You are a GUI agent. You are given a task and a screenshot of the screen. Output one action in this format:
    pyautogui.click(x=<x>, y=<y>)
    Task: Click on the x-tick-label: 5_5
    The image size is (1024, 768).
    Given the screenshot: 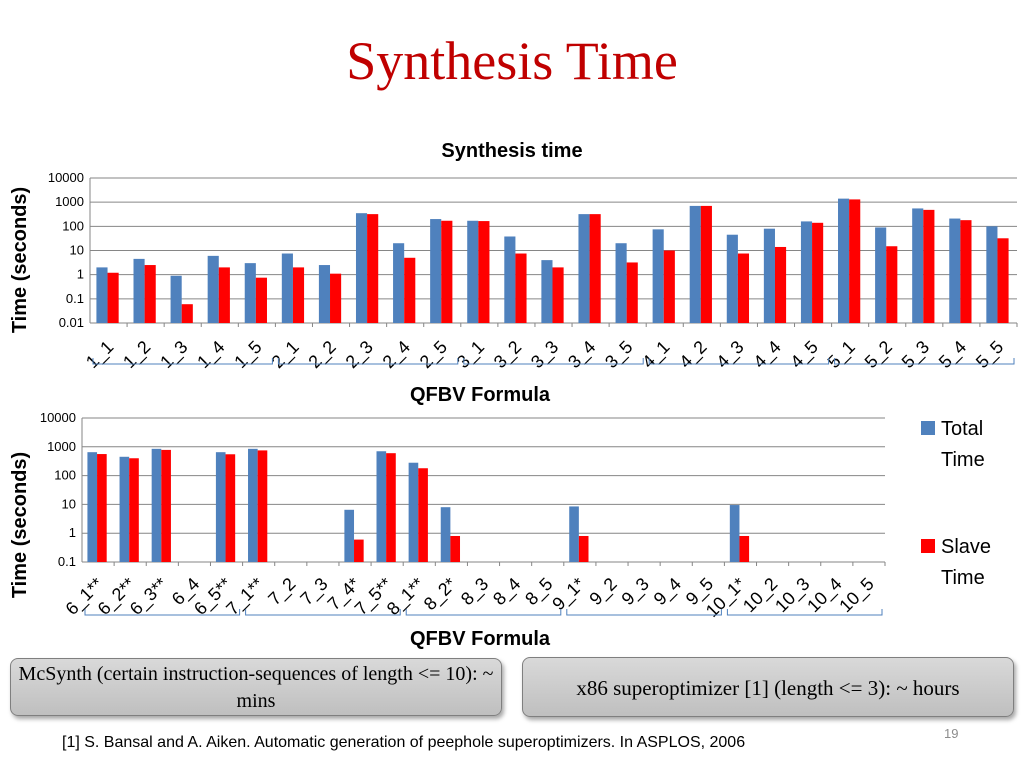 What is the action you would take?
    pyautogui.click(x=990, y=355)
    